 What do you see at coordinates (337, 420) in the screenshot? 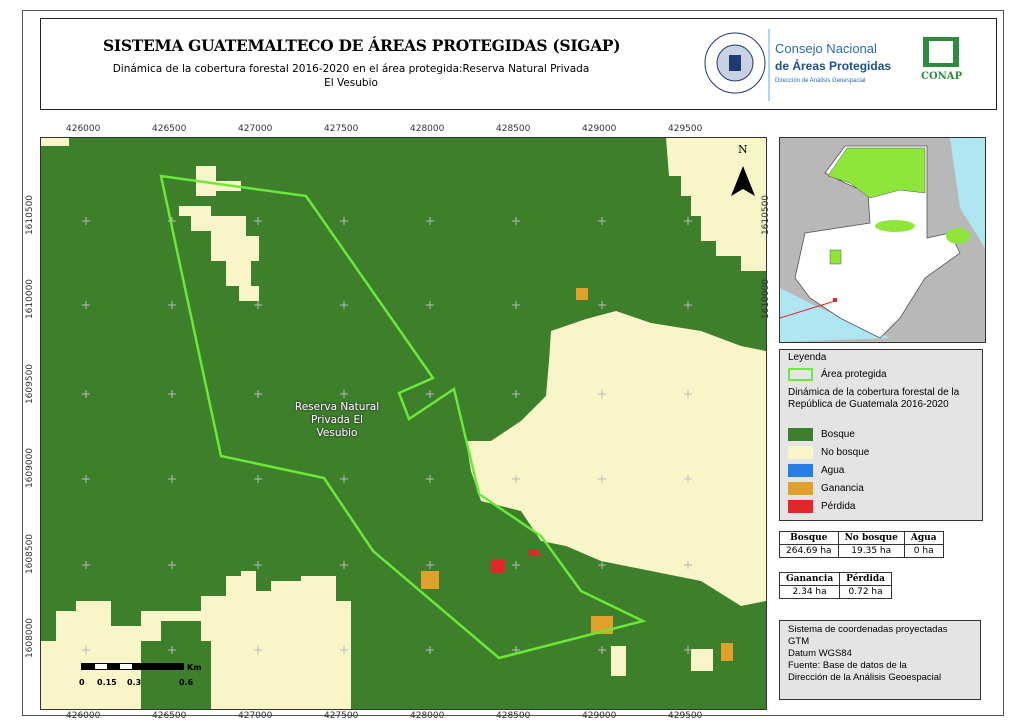
I see `protected-area-label: Reserva Natural Privada El Vesubio` at bounding box center [337, 420].